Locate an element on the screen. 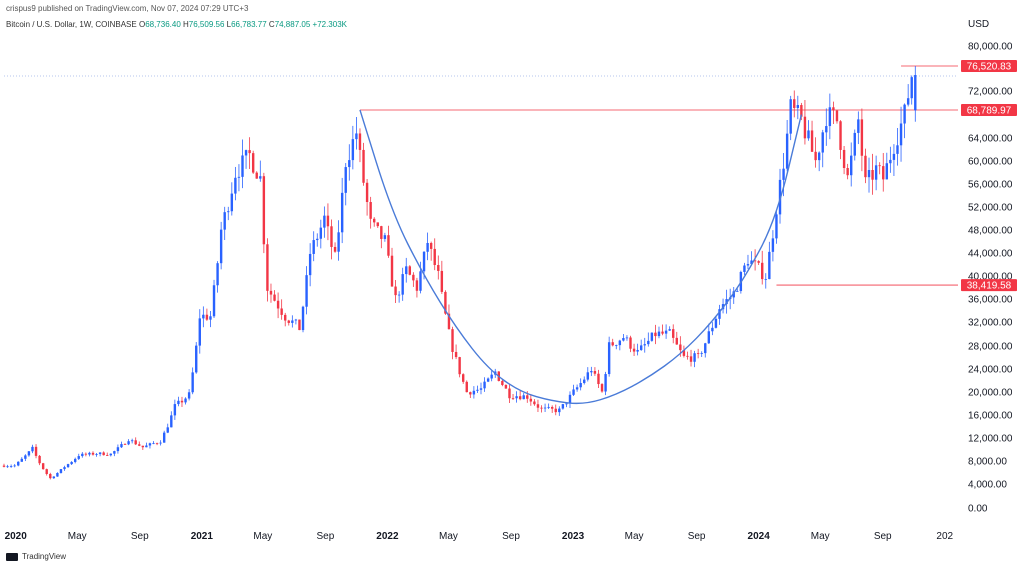 This screenshot has height=568, width=1024. y-tick-label: 12,000.00 is located at coordinates (990, 439).